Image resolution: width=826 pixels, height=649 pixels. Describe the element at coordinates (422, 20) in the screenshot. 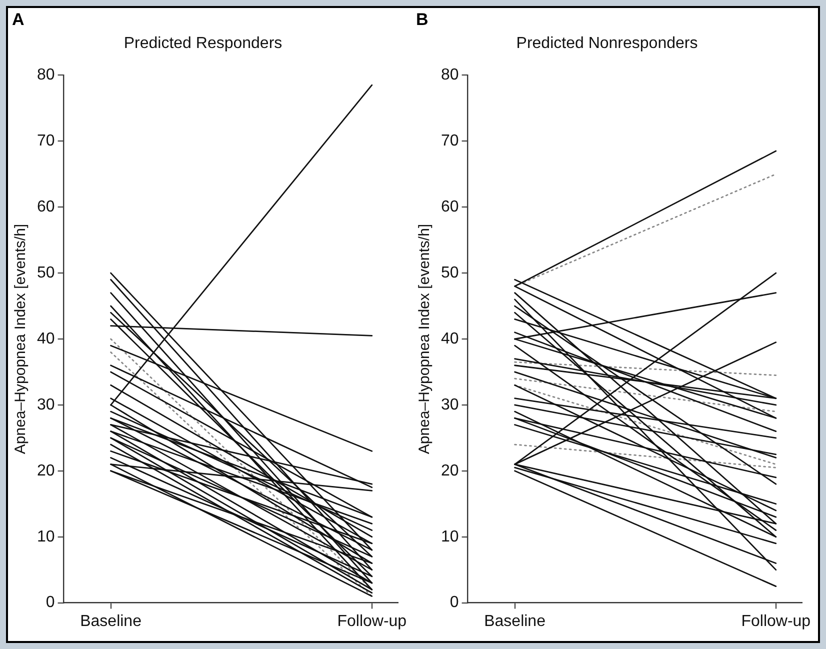

I see `text: B` at that location.